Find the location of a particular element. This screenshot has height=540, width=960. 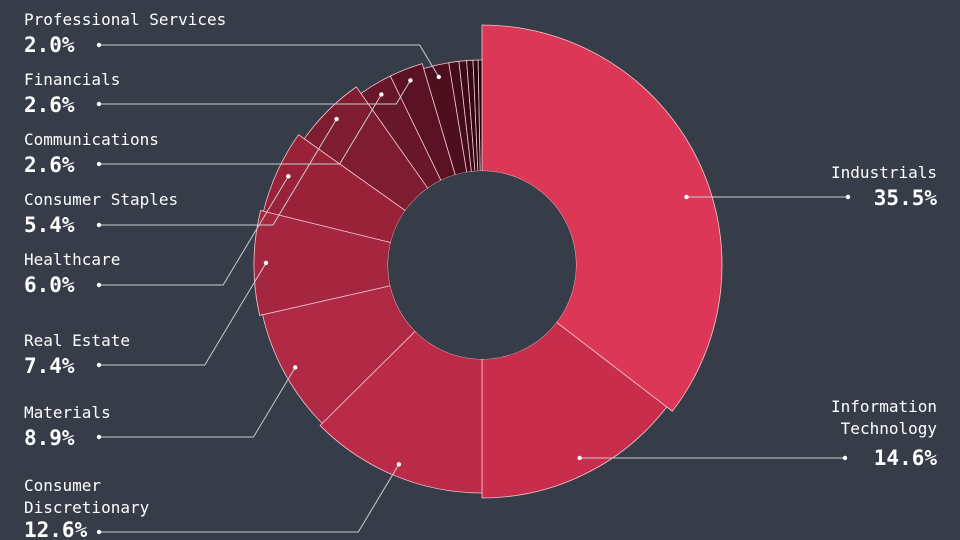

category-label-real-estate: Real Estate is located at coordinates (77, 340).